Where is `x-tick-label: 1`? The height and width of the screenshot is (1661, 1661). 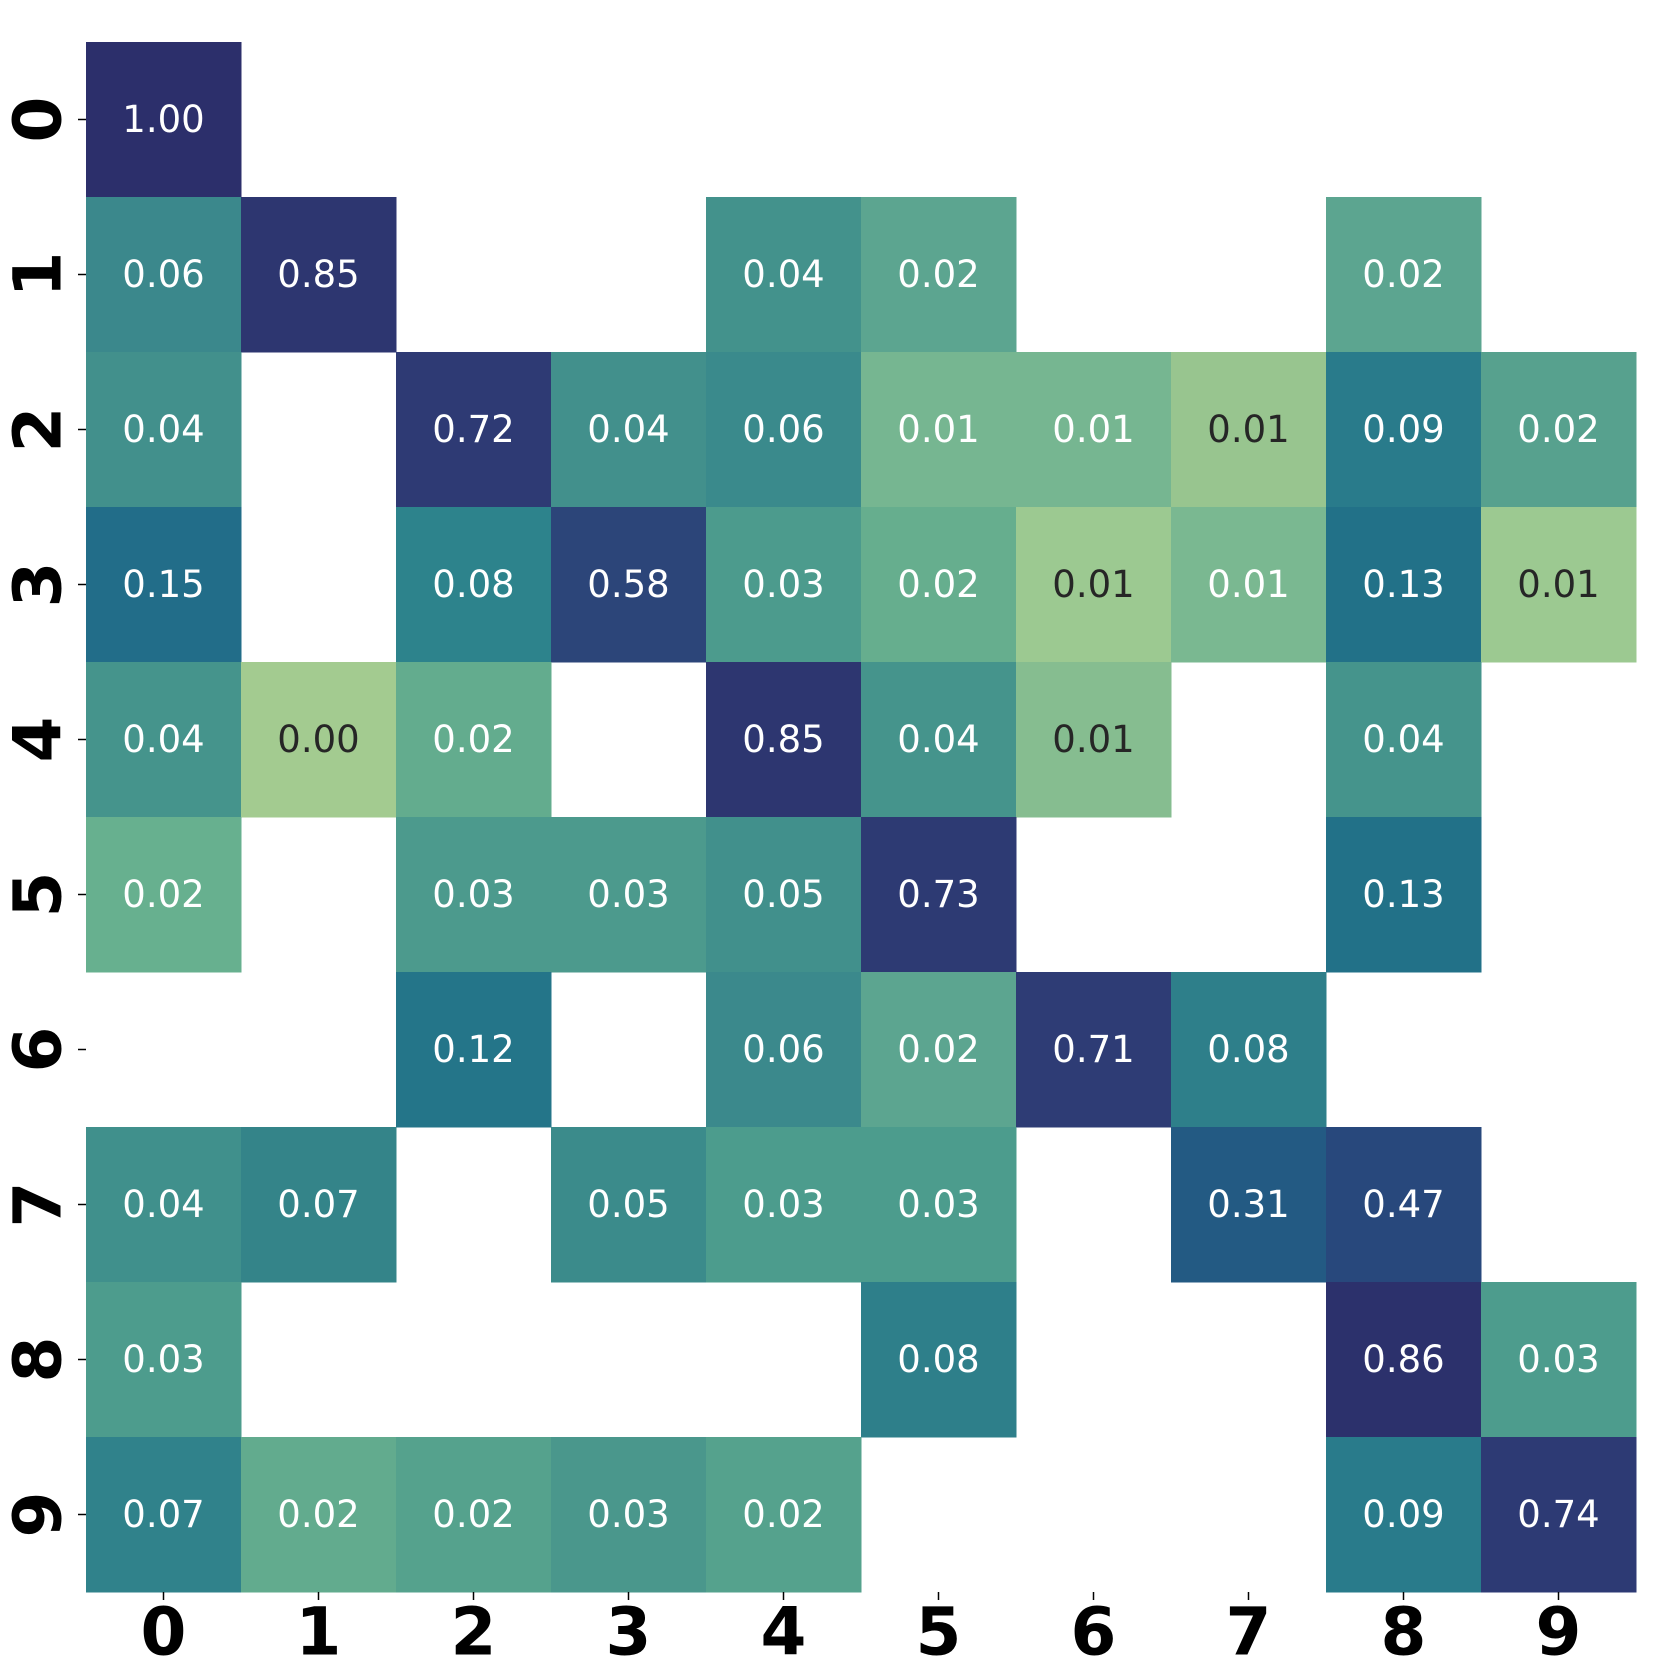 x-tick-label: 1 is located at coordinates (319, 1627).